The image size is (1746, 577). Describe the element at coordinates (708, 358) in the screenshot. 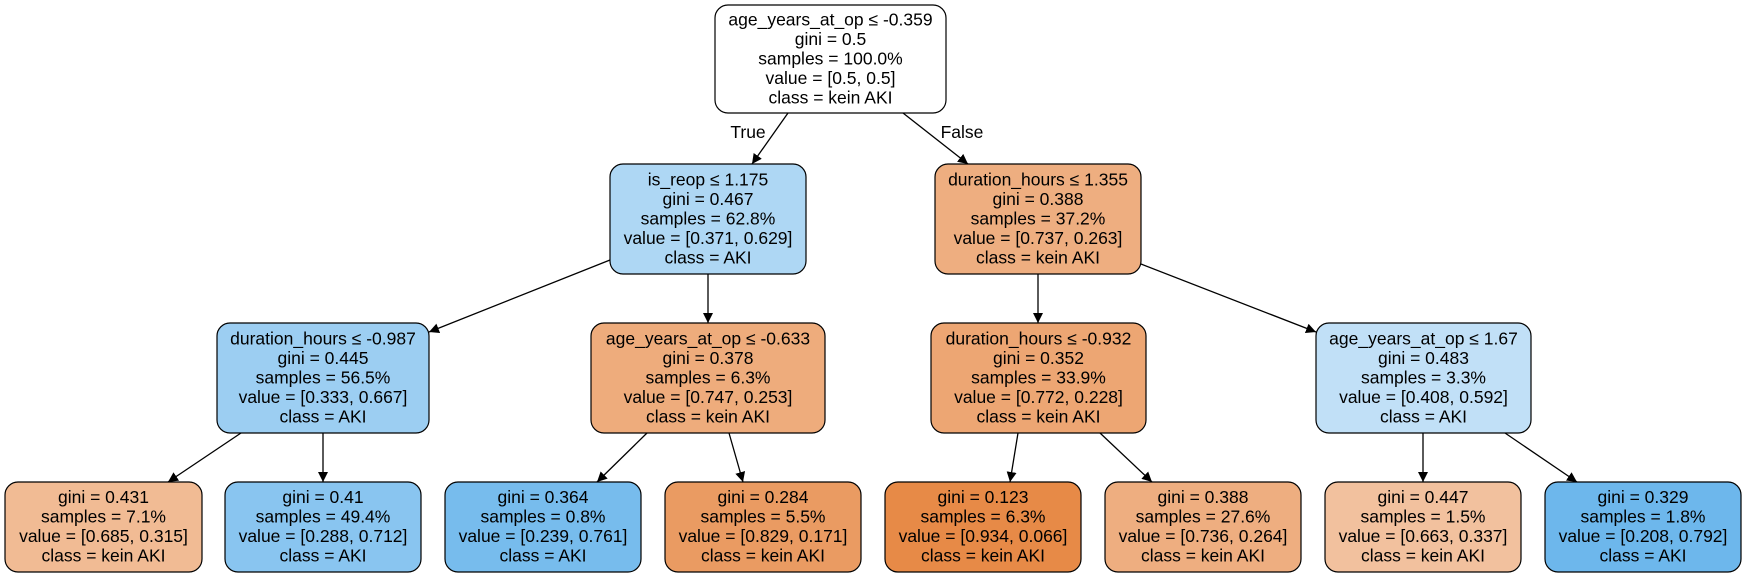

I see `node-text-line: gini = 0.378` at that location.